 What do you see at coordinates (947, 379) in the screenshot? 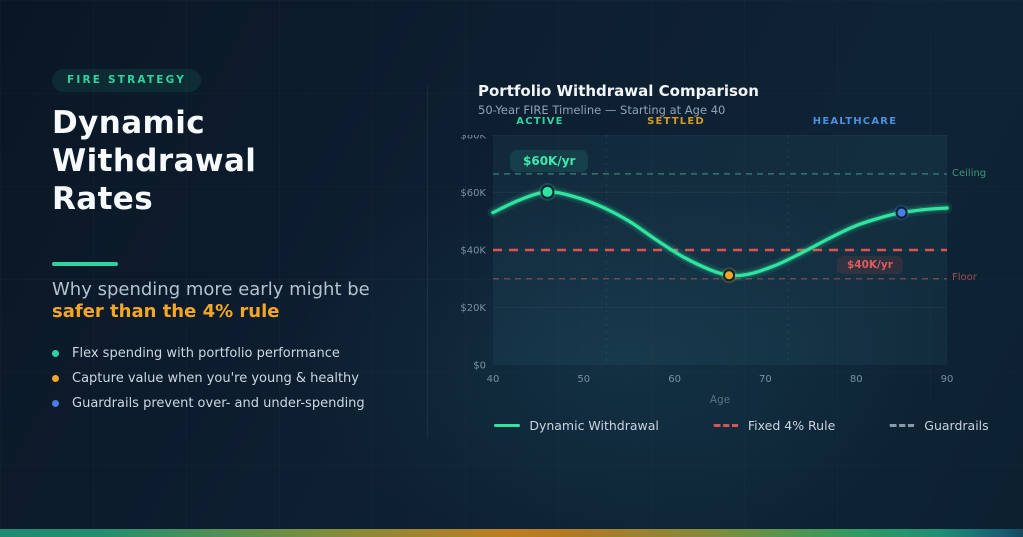
I see `x-tick-label: 90` at bounding box center [947, 379].